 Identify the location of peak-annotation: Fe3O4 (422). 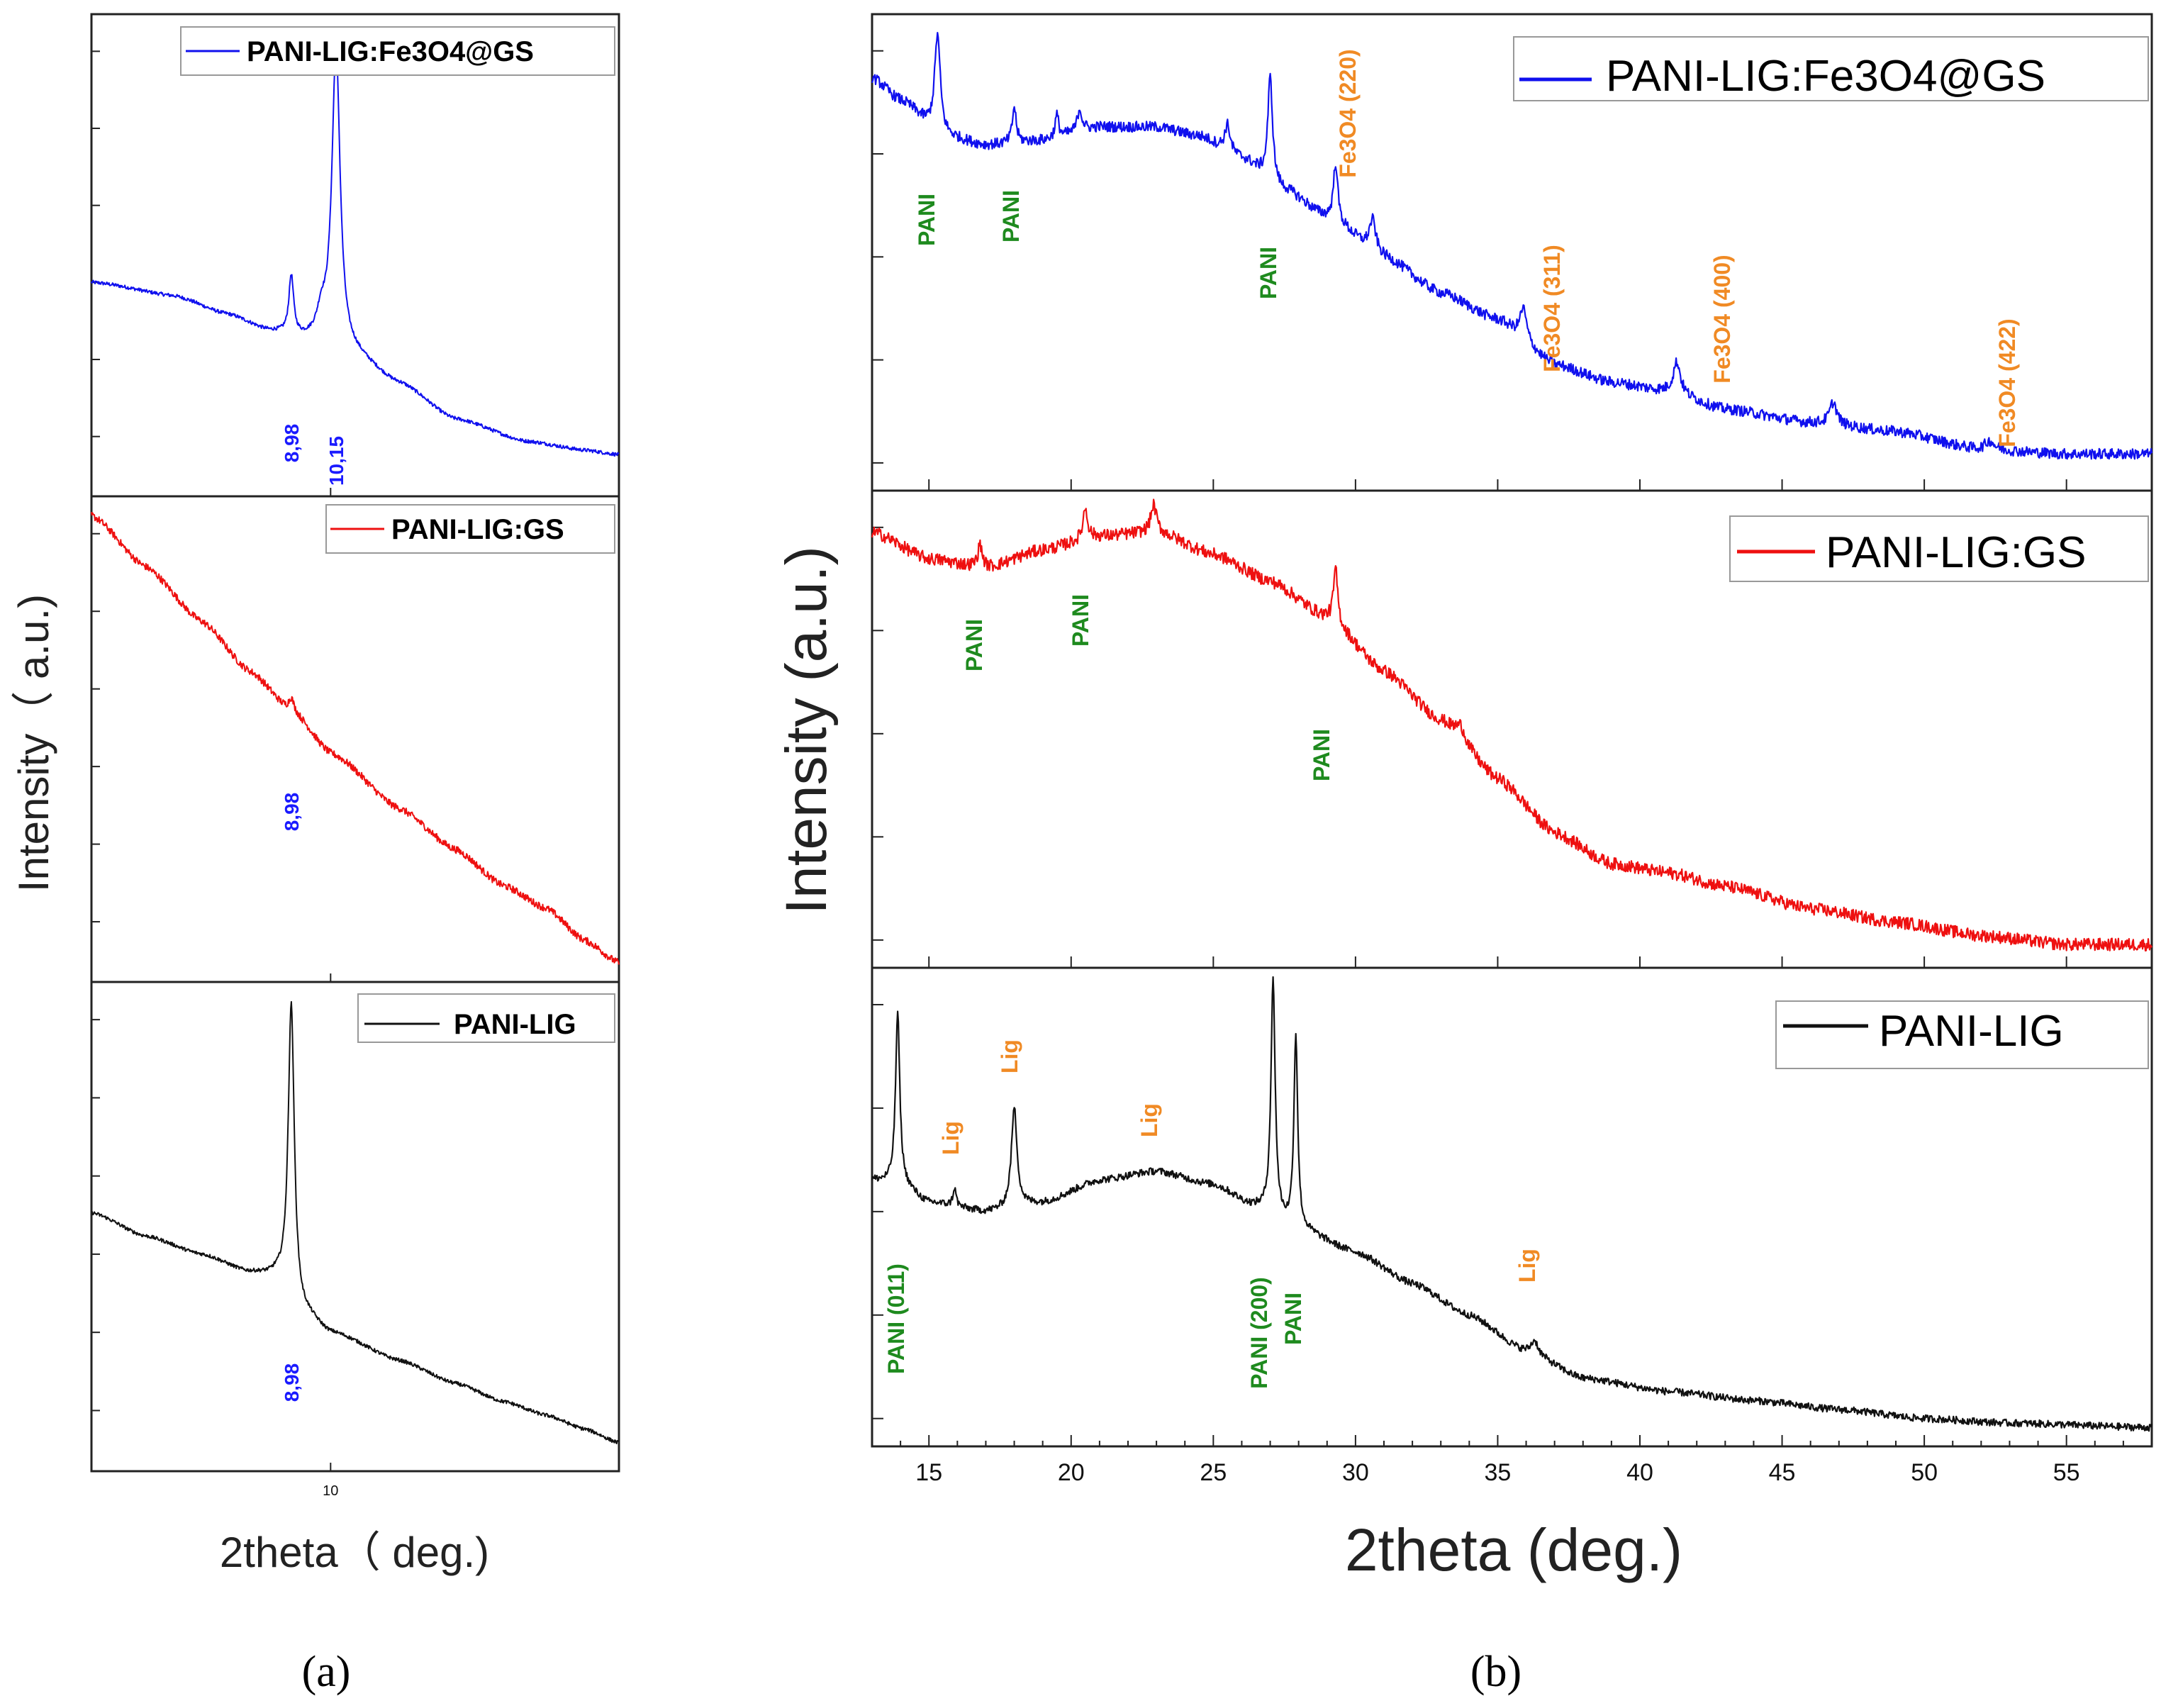
(2007, 382).